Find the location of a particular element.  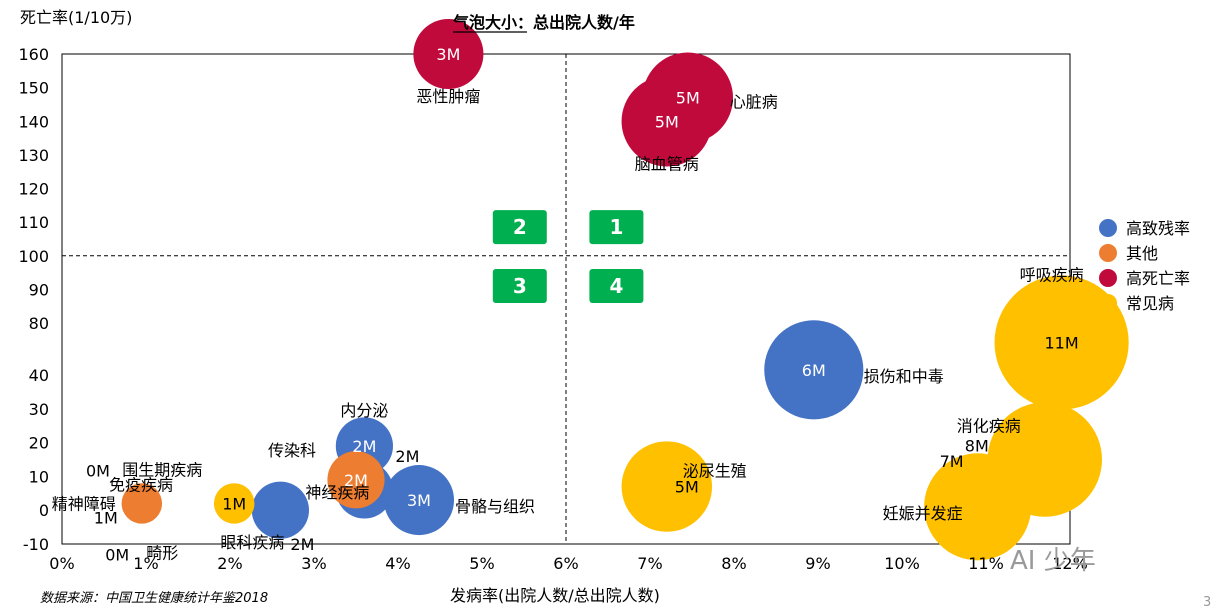

legend-label: 高致残率 is located at coordinates (1158, 228).